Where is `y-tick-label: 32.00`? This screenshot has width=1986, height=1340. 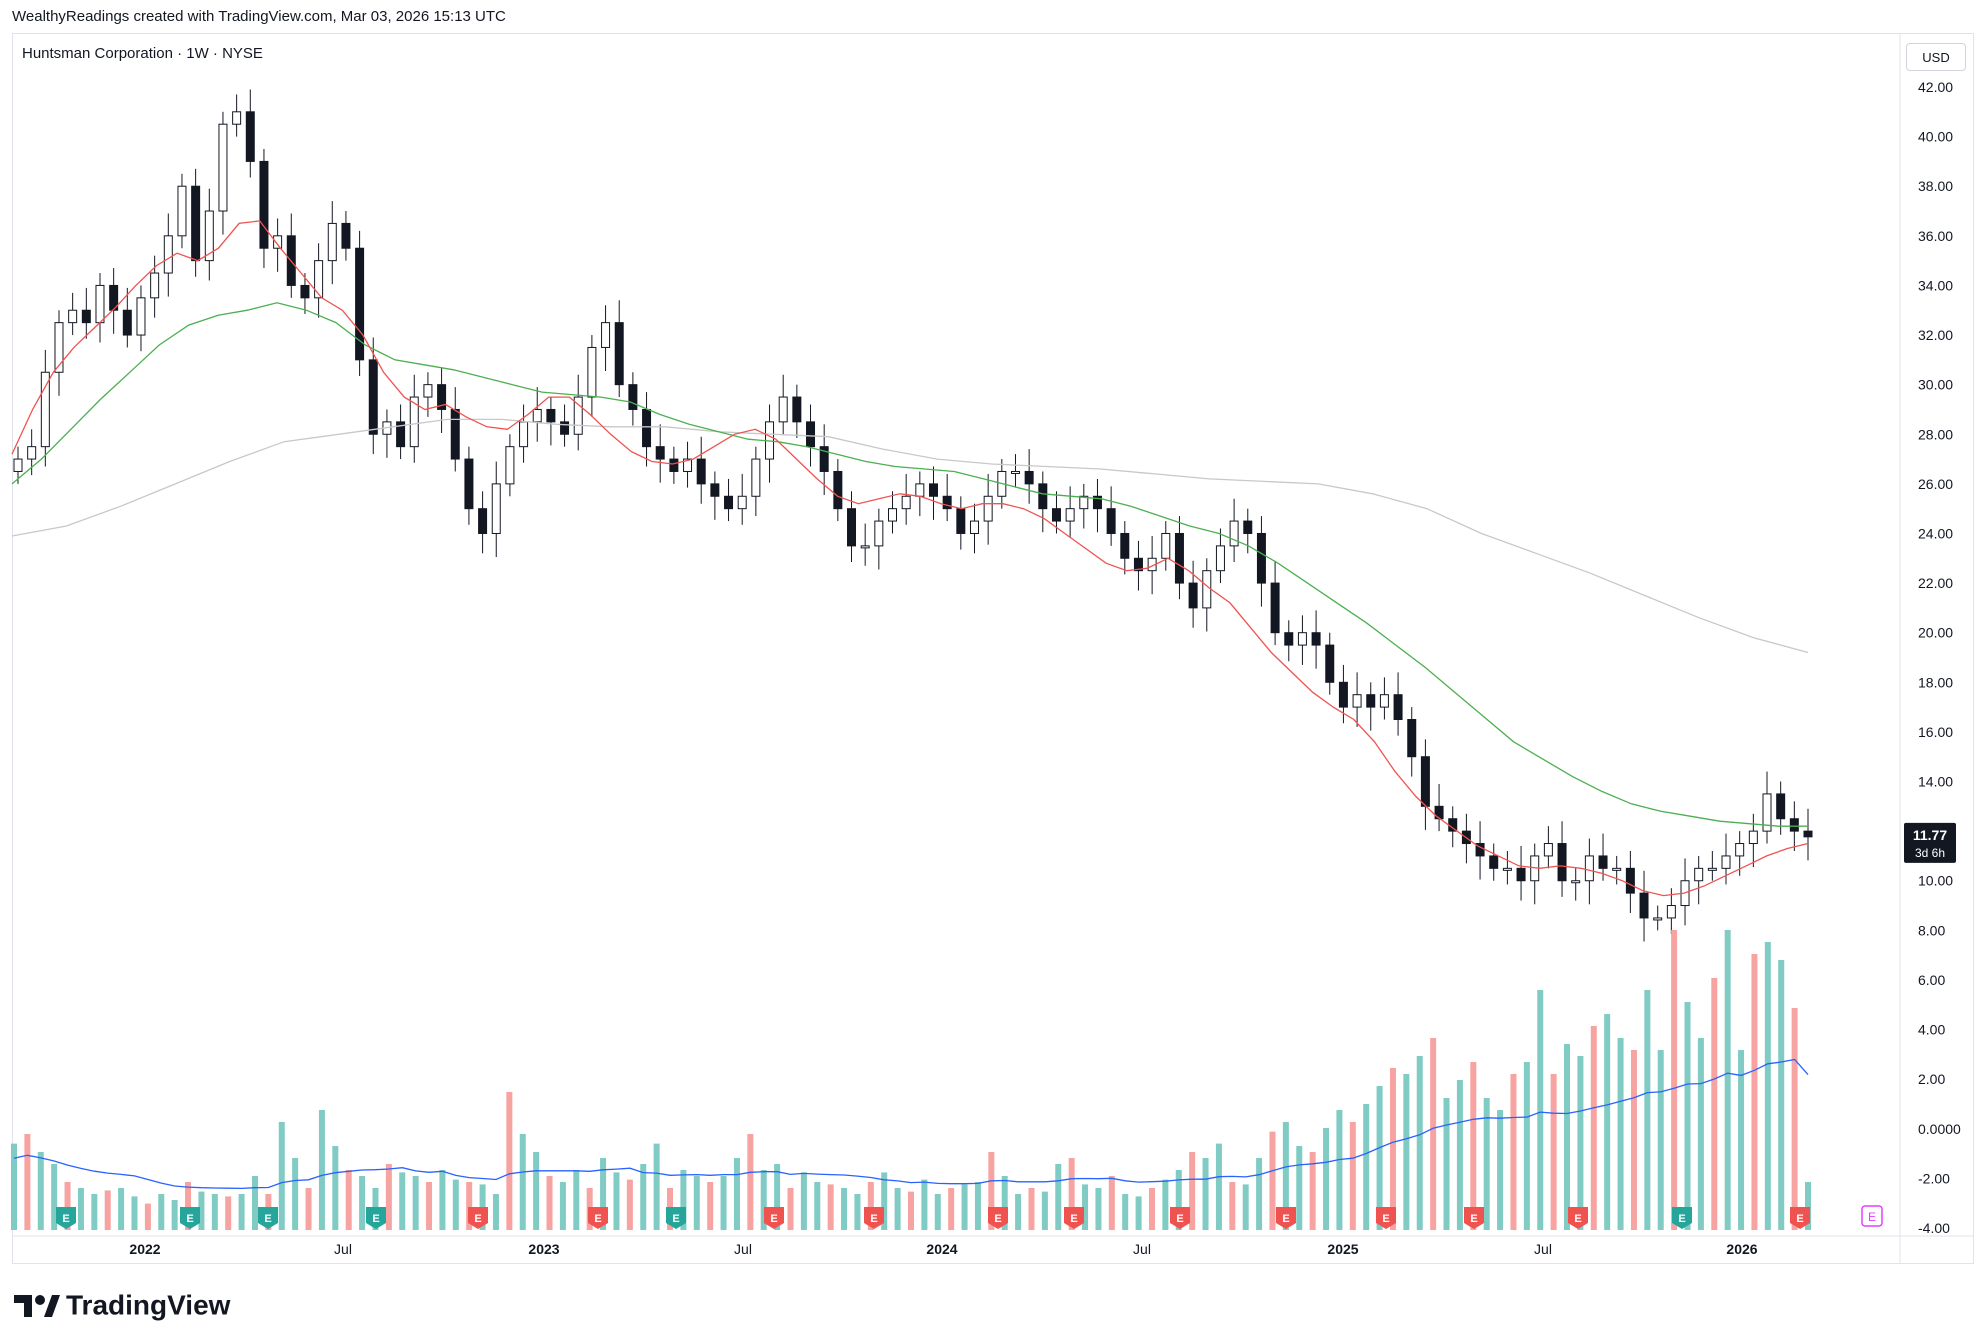 y-tick-label: 32.00 is located at coordinates (1935, 335).